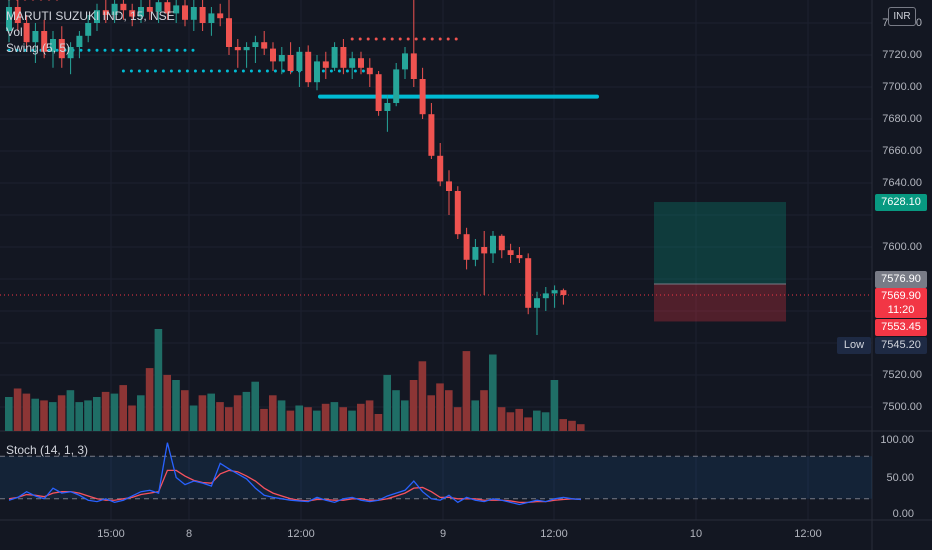 Image resolution: width=932 pixels, height=550 pixels. Describe the element at coordinates (902, 16) in the screenshot. I see `currency-badge: INR` at that location.